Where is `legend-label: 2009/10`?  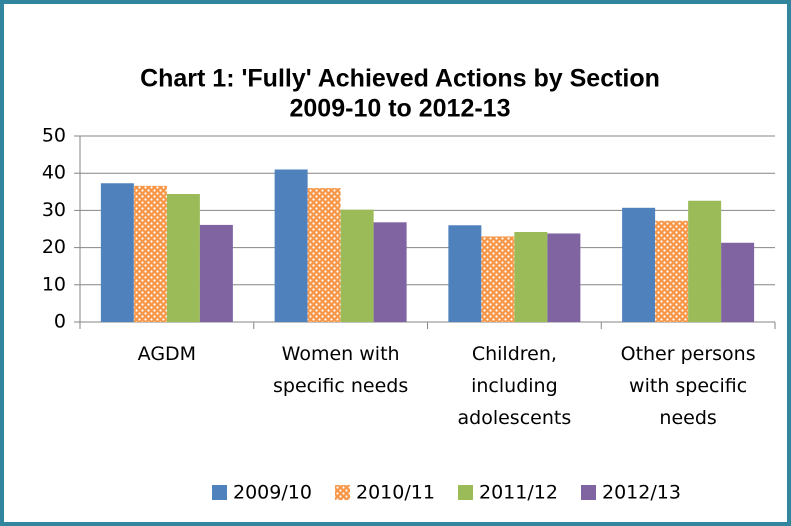 legend-label: 2009/10 is located at coordinates (272, 493).